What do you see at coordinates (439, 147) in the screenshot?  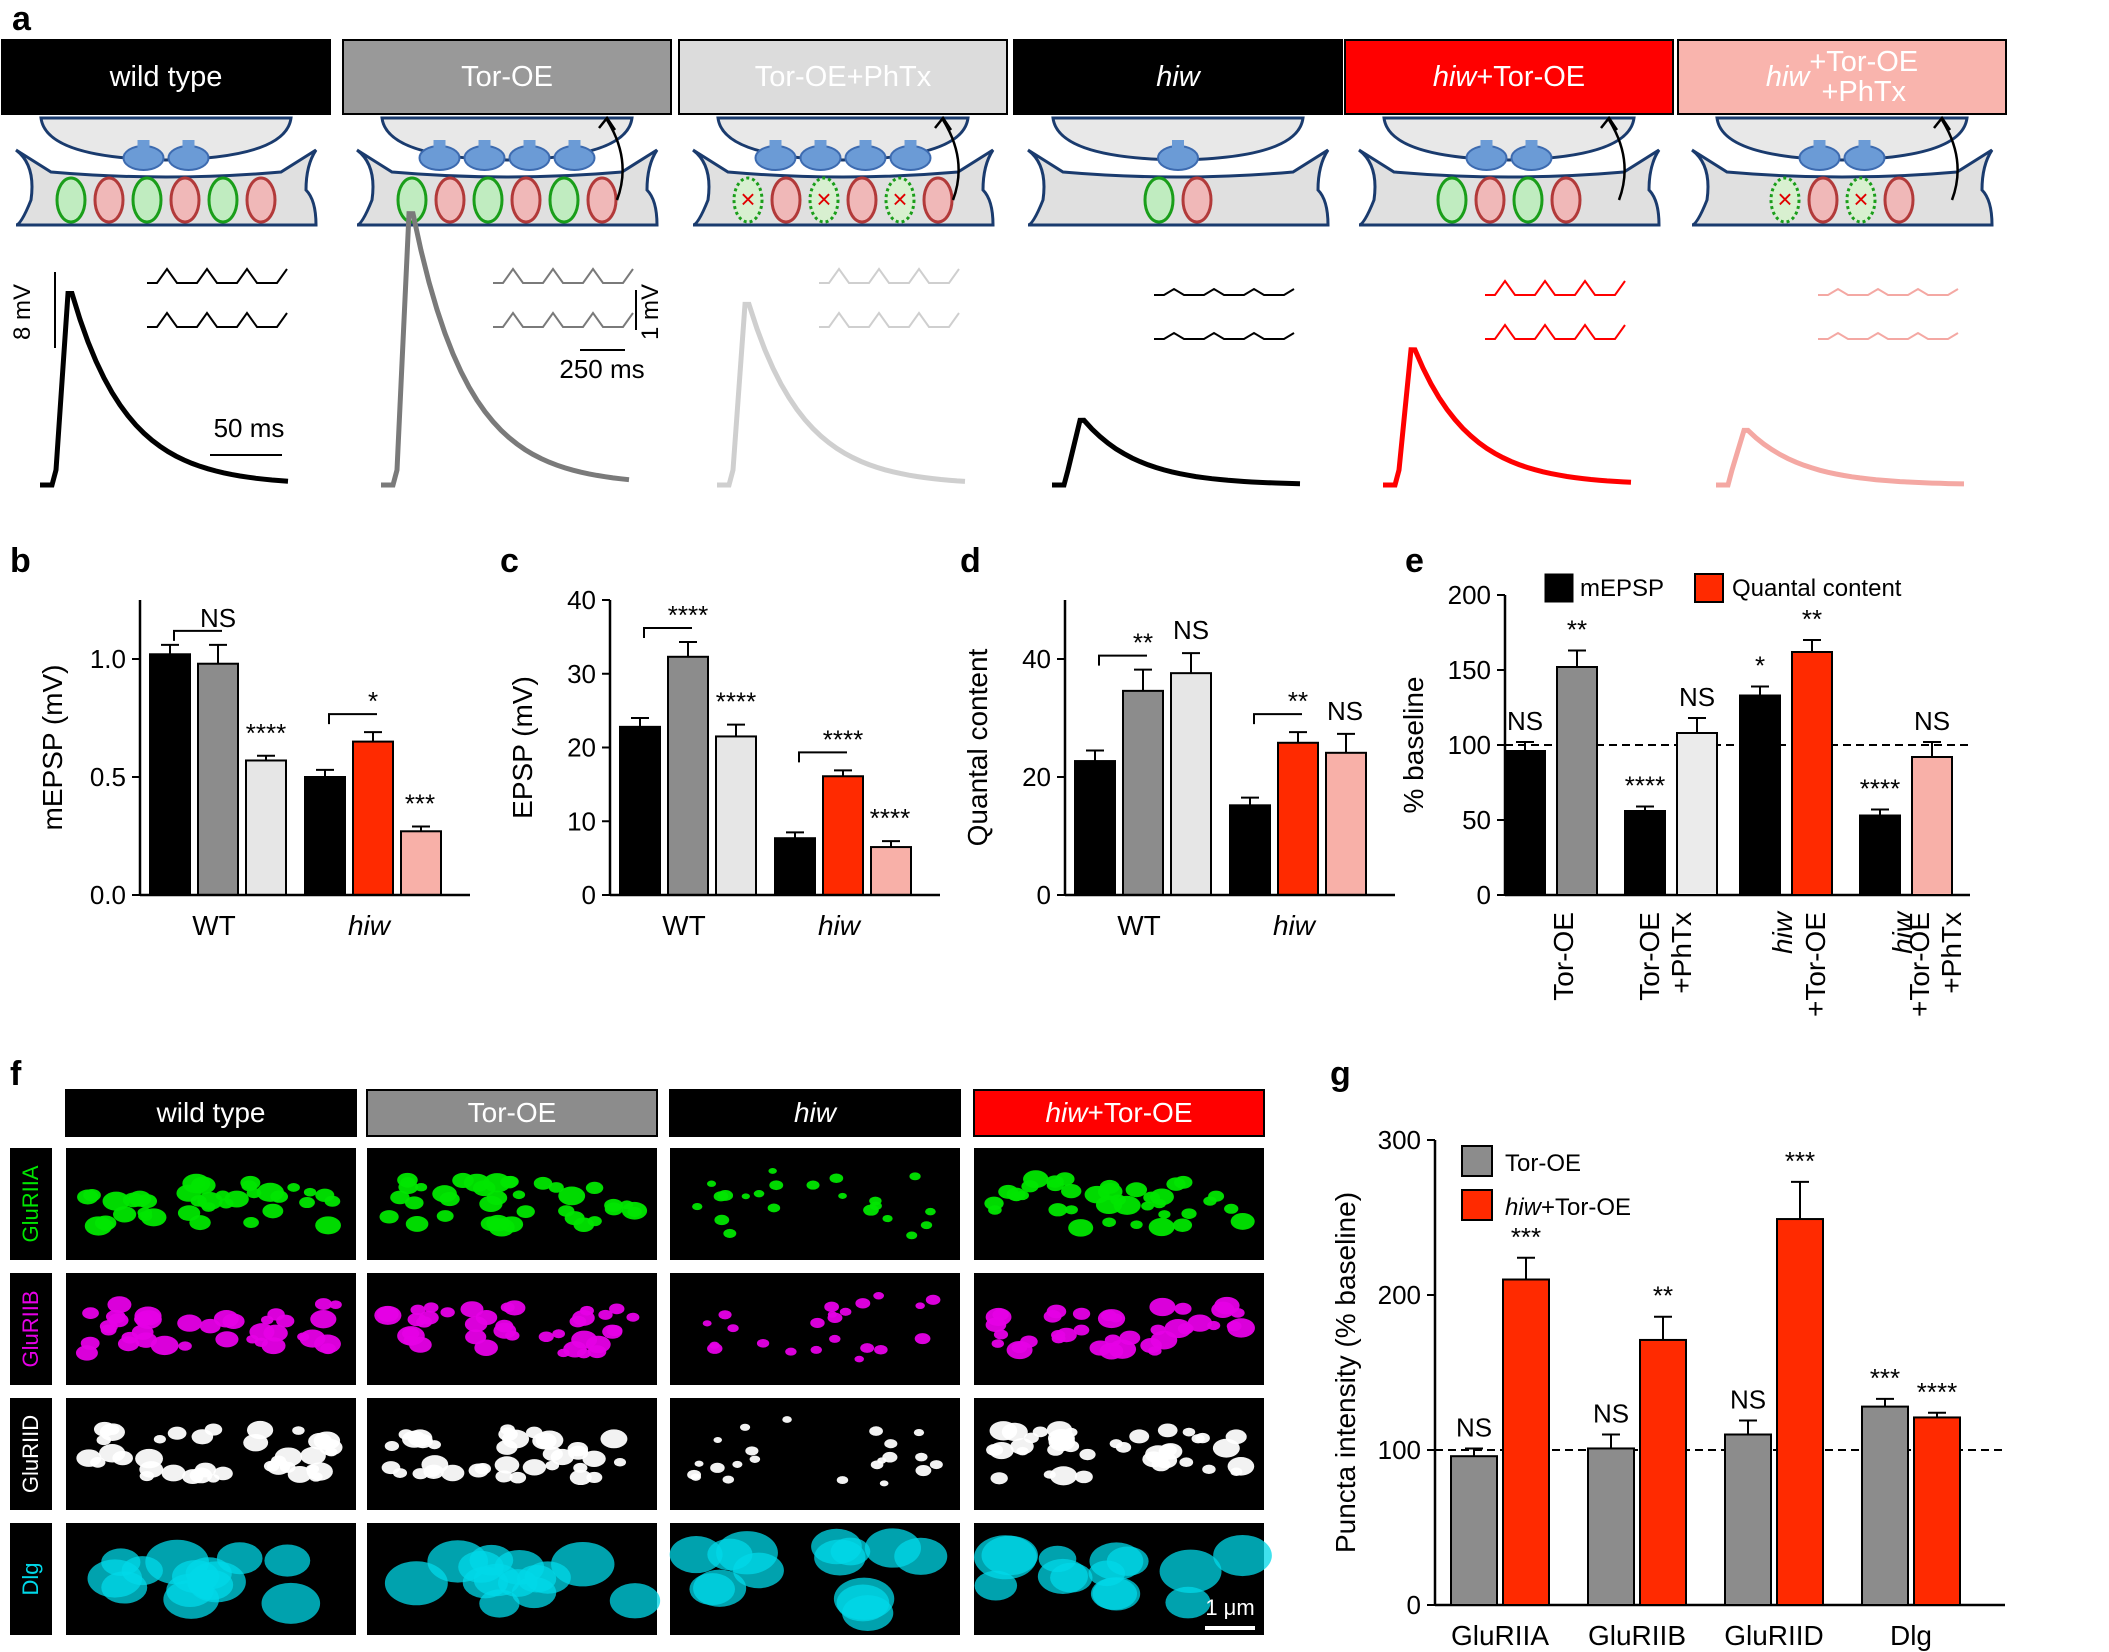 I see `vesicle-stalk` at bounding box center [439, 147].